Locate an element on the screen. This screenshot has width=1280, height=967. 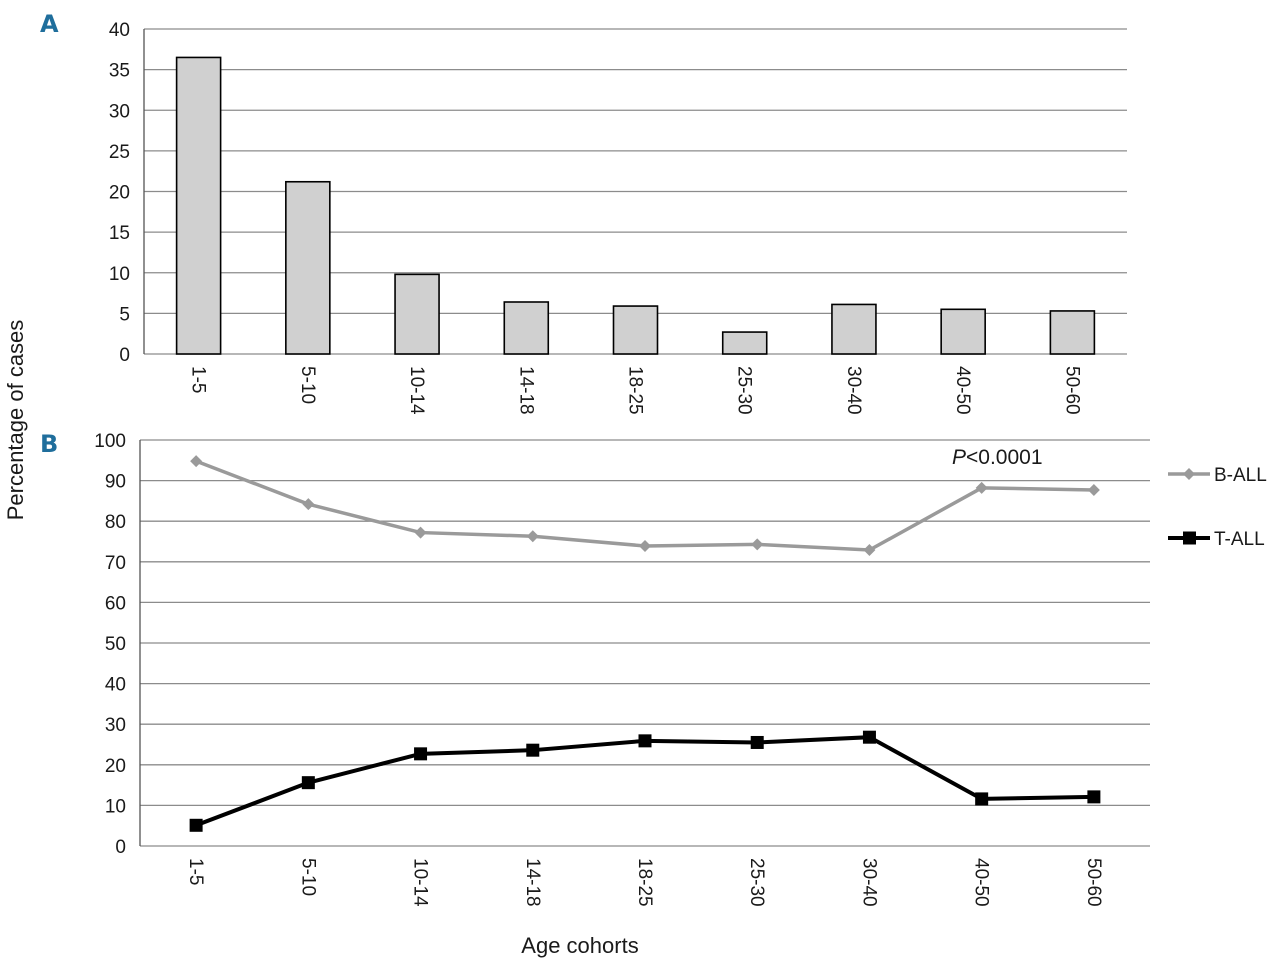
x-tick-a-18-25: 18-25 is located at coordinates (635, 390).